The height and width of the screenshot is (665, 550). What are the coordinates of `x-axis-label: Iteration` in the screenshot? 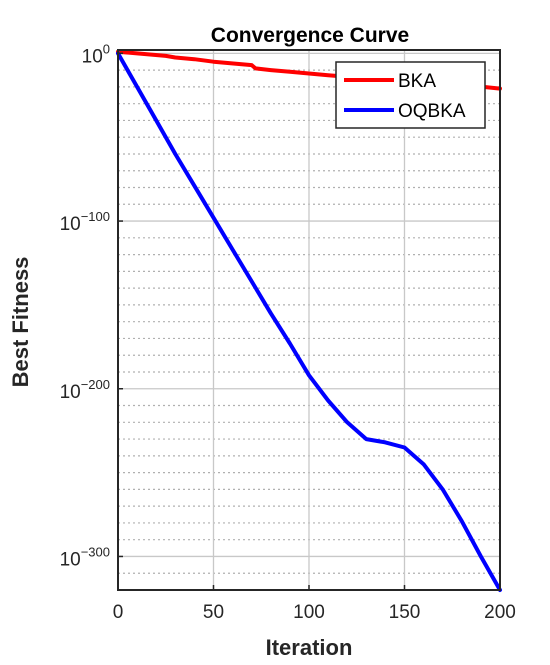 It's located at (309, 647).